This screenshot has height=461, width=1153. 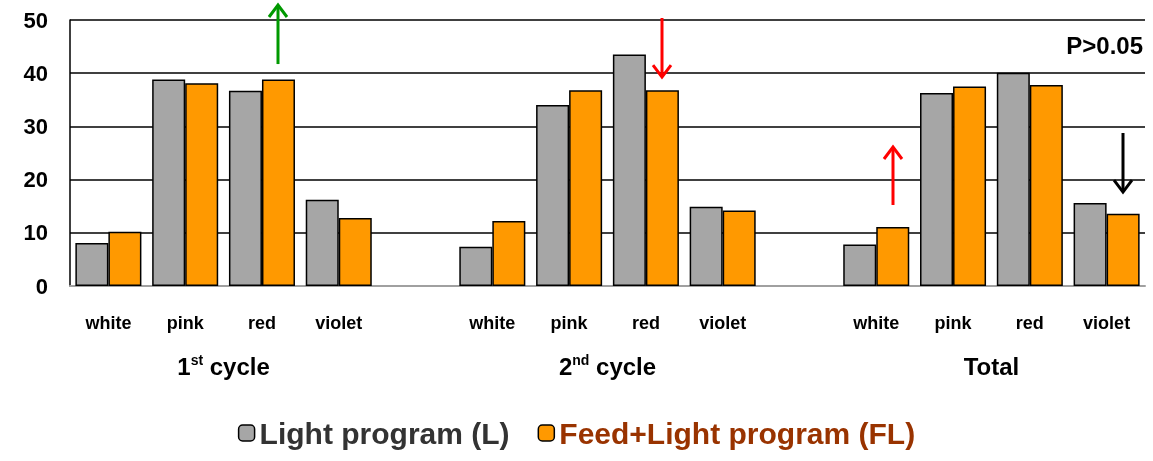 I want to click on y-tick-label: 10, so click(x=35, y=233).